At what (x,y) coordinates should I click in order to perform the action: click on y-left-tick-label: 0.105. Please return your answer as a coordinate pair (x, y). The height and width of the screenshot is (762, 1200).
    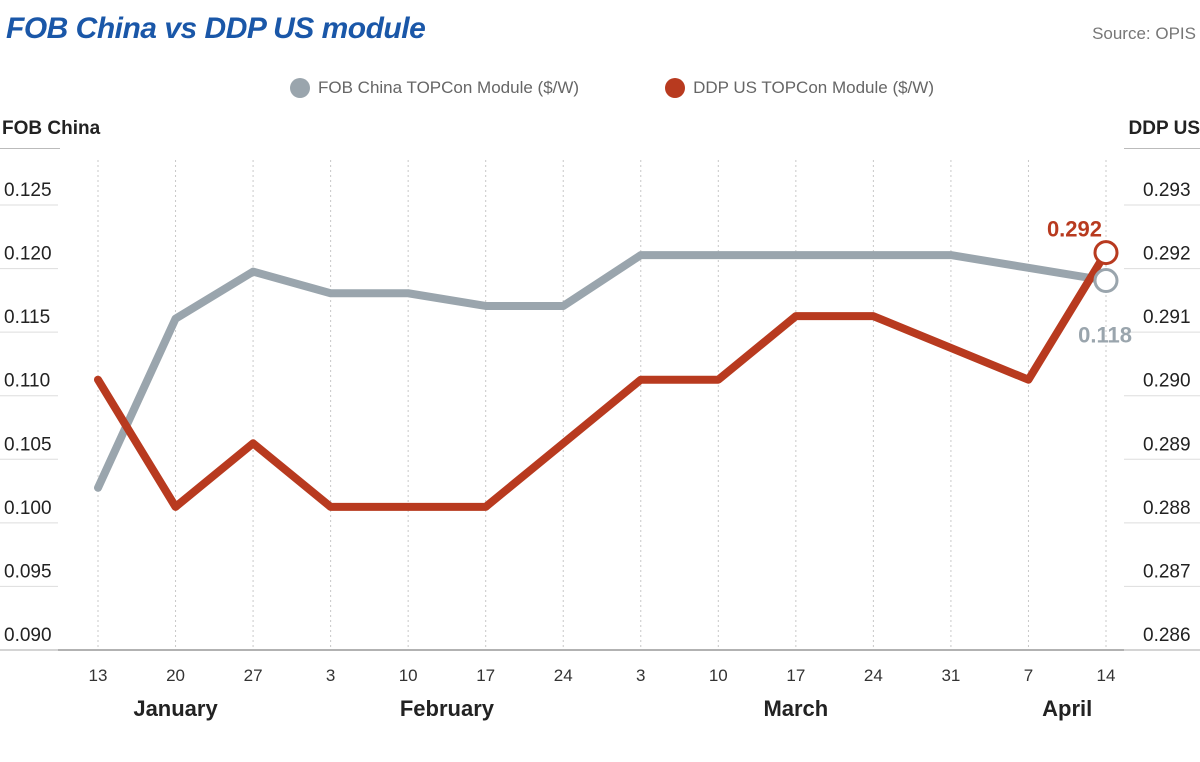
    Looking at the image, I should click on (28, 444).